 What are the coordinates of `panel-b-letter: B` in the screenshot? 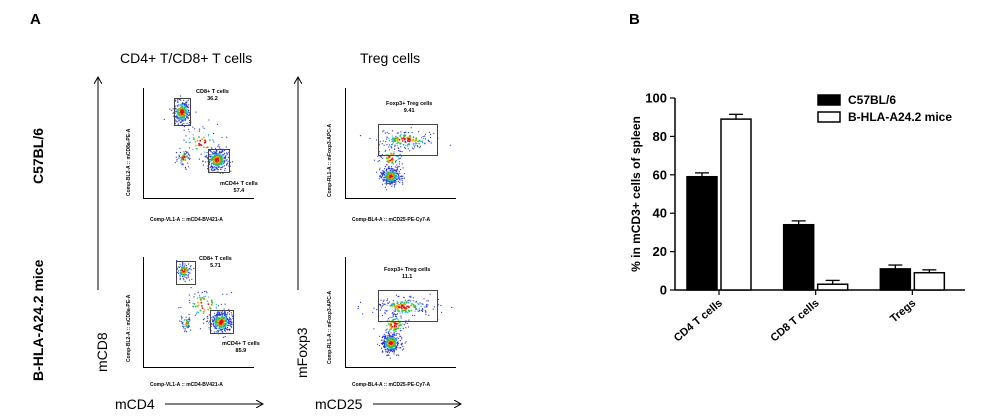 It's located at (634, 19).